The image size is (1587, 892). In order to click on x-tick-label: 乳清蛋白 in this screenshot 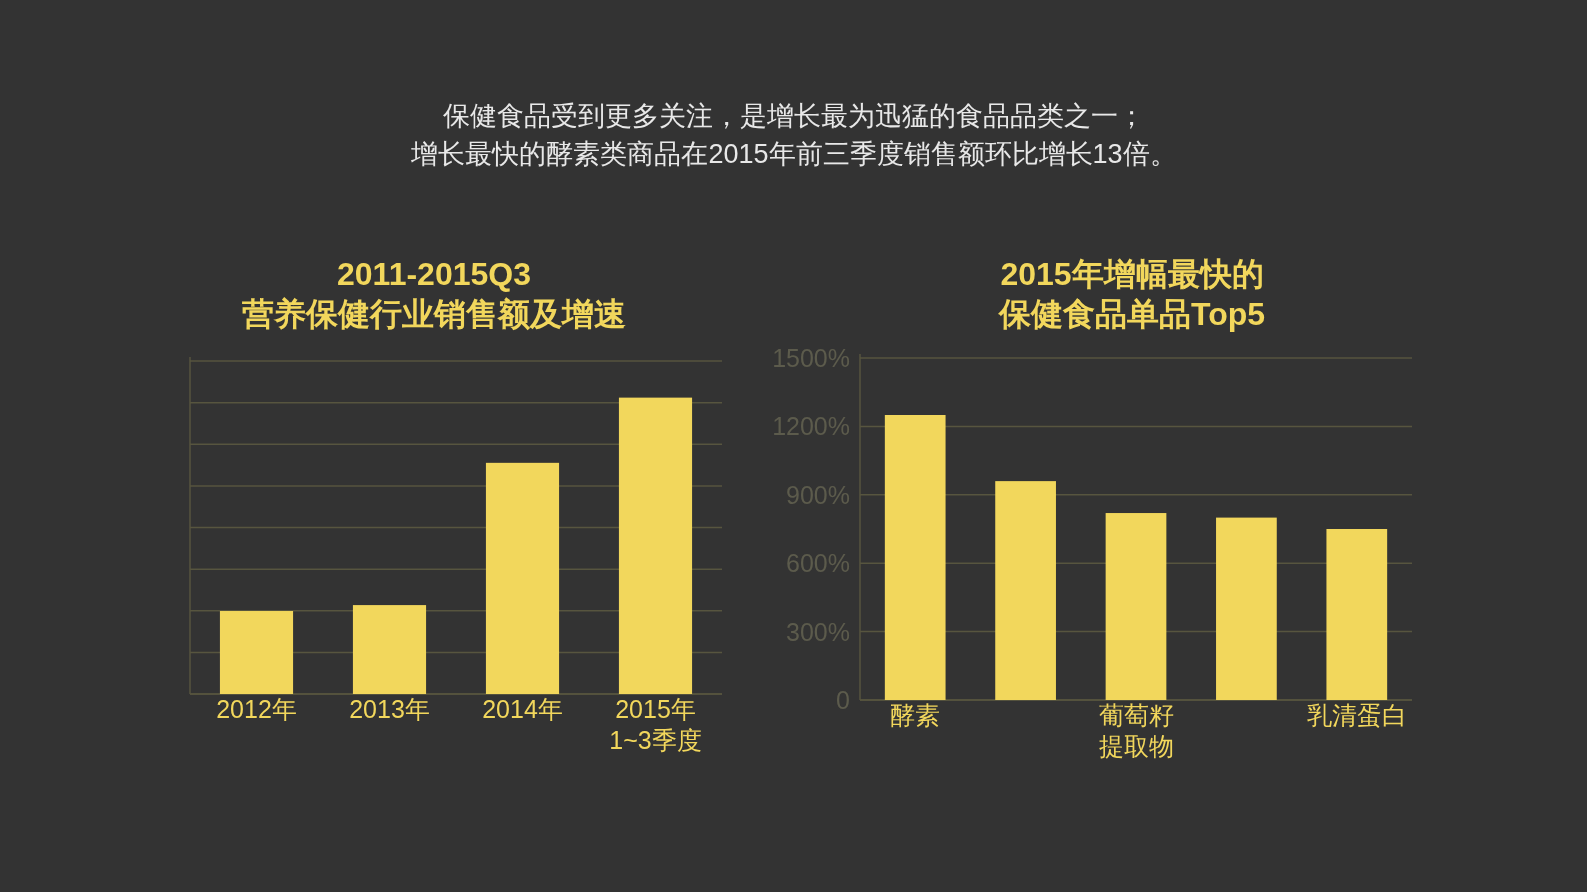, I will do `click(1356, 715)`.